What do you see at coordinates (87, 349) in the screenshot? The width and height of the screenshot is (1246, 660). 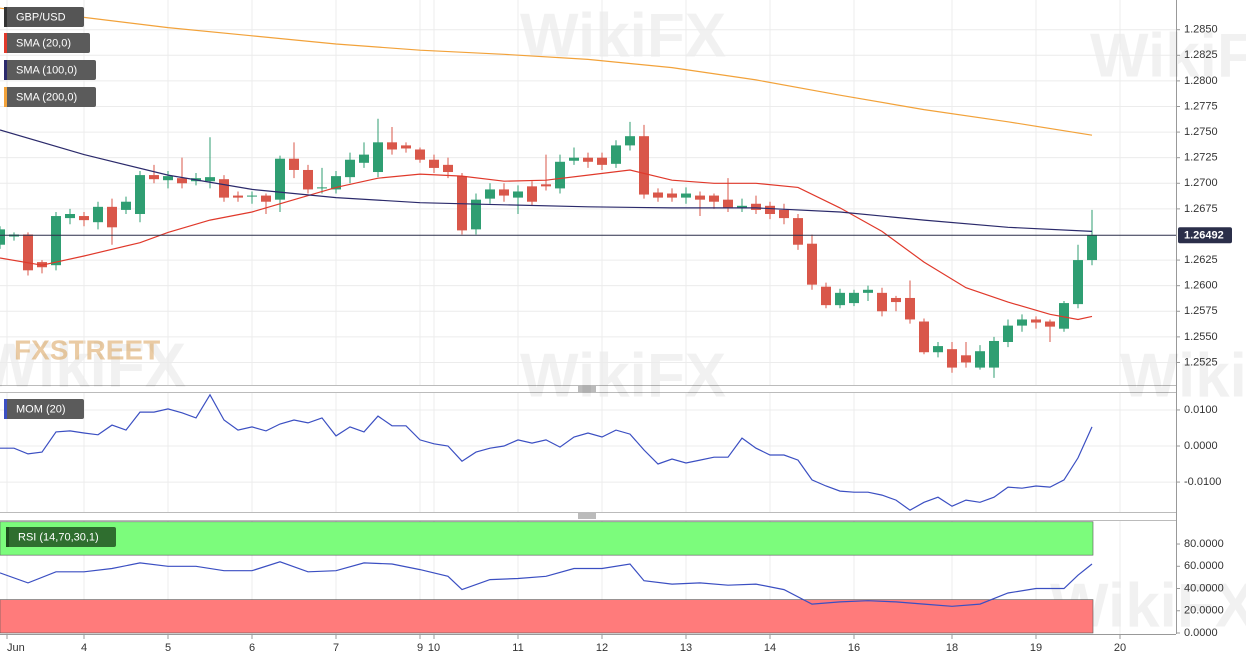 I see `brand-logo: FXSTREET` at bounding box center [87, 349].